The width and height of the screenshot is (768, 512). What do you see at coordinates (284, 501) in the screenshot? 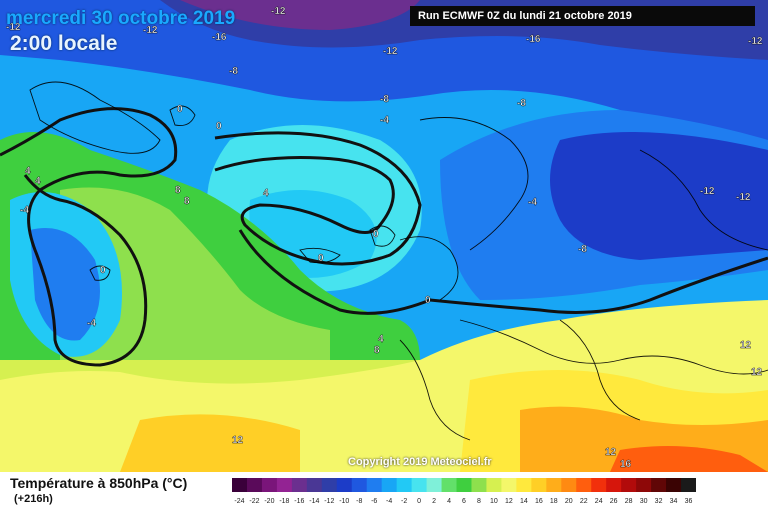
I see `scale-tick-label: -18` at bounding box center [284, 501].